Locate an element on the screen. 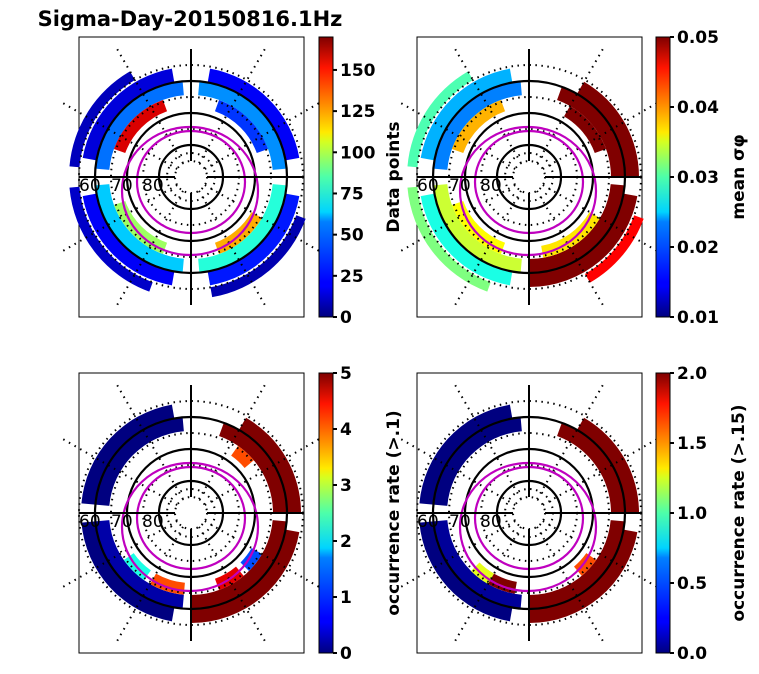  colorbar-tick-label: 2 is located at coordinates (346, 542).